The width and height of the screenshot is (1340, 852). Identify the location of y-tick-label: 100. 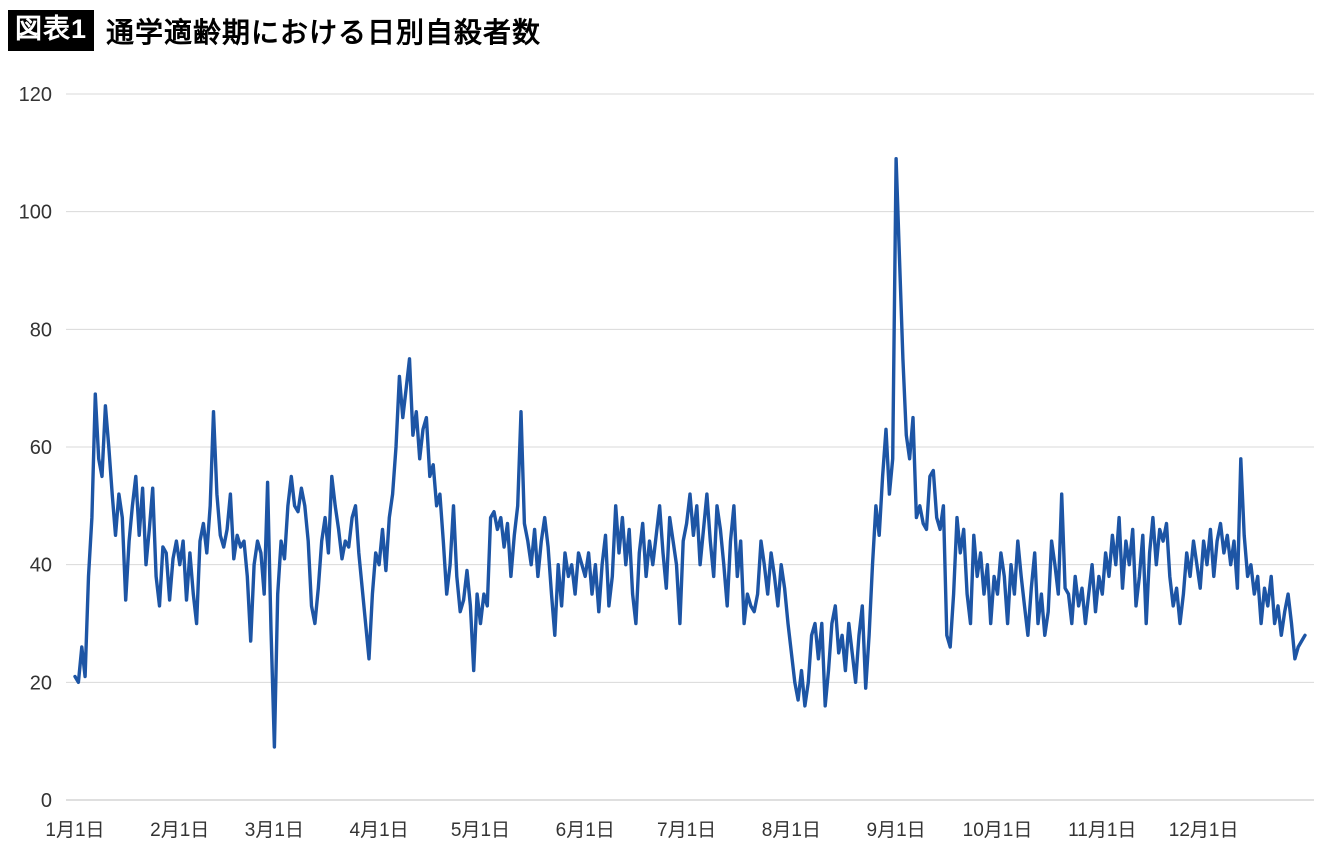
(35, 213).